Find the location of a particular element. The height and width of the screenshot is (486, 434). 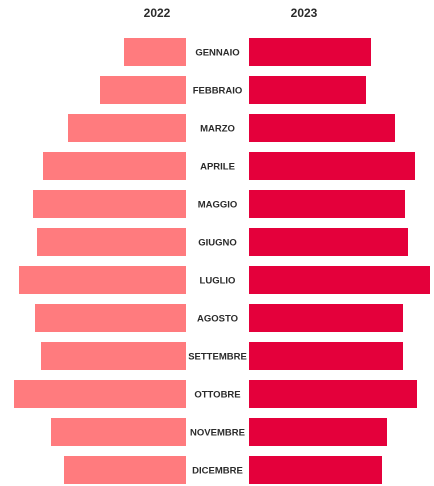

bar-2023-febbraio is located at coordinates (307, 90).